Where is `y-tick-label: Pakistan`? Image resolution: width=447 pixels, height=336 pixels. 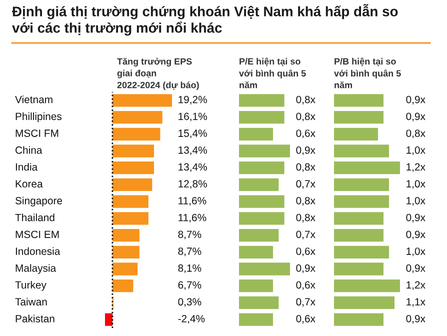
y-tick-label: Pakistan is located at coordinates (35, 318).